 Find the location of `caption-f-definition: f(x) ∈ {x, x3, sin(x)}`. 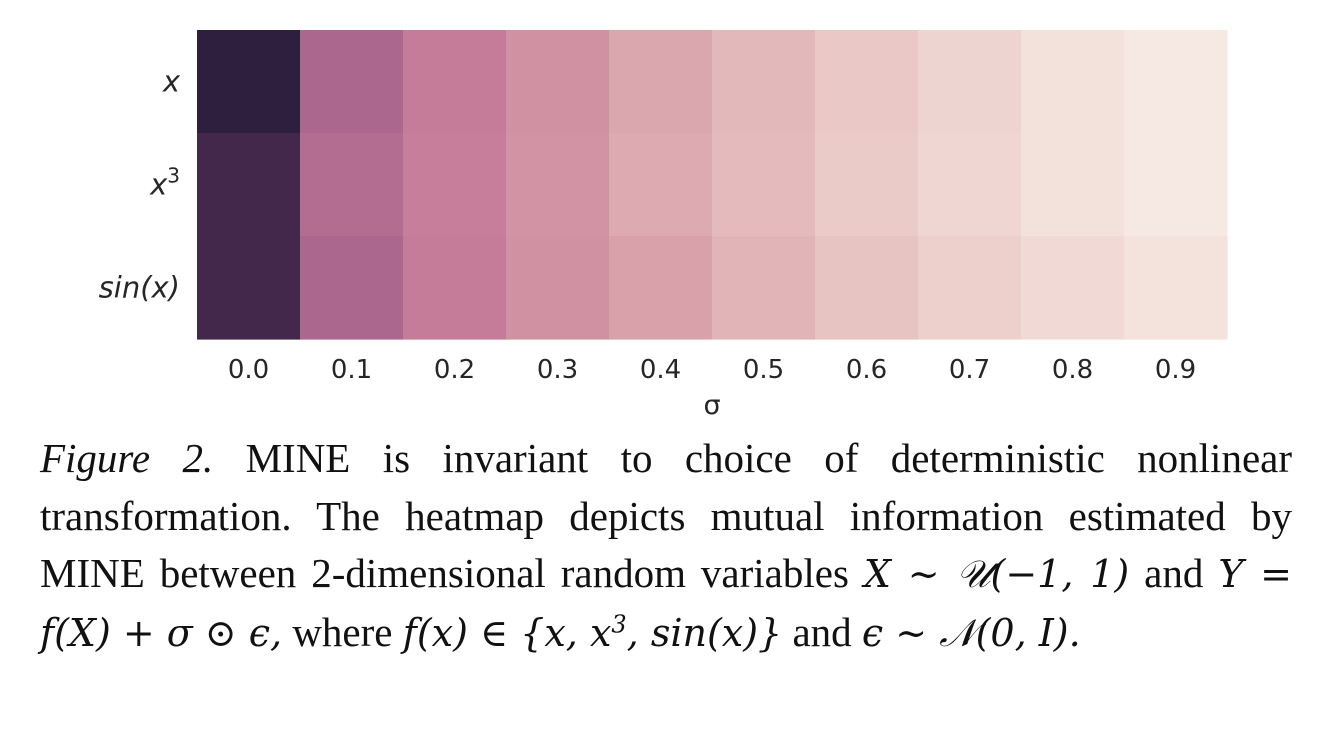

caption-f-definition: f(x) ∈ {x, x3, sin(x)} is located at coordinates (592, 633).